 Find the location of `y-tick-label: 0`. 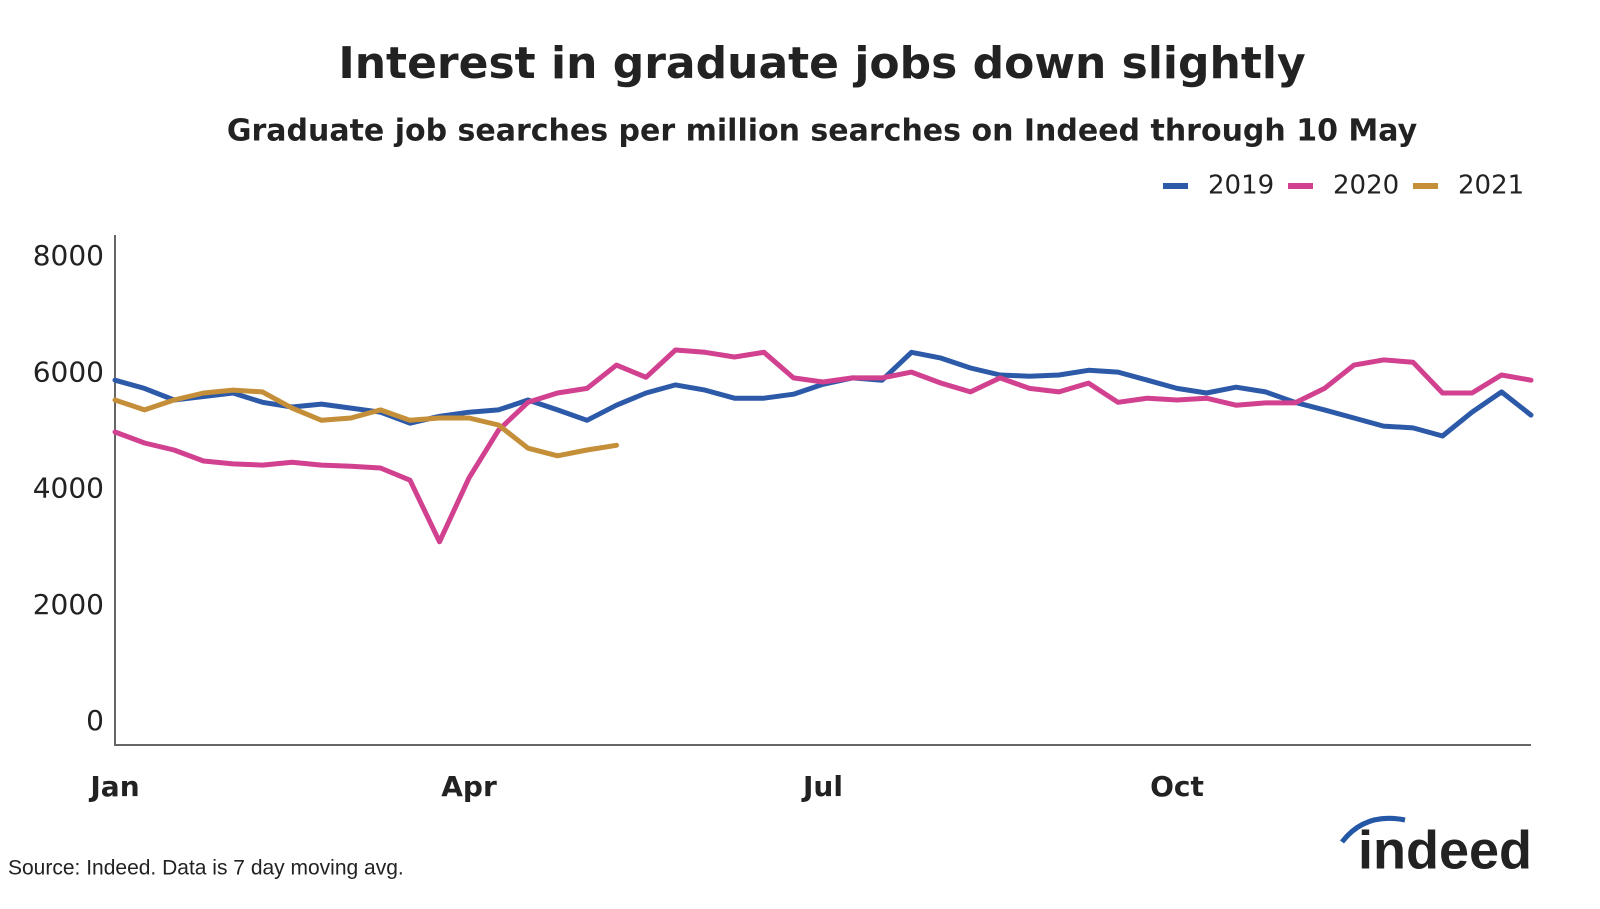

y-tick-label: 0 is located at coordinates (95, 720).